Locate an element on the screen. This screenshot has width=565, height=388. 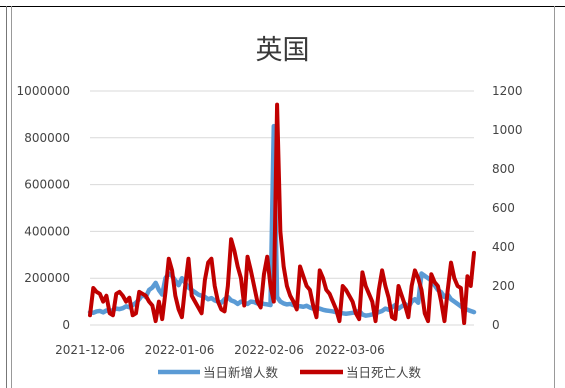
left-y-tick-label: 800000 is located at coordinates (47, 138).